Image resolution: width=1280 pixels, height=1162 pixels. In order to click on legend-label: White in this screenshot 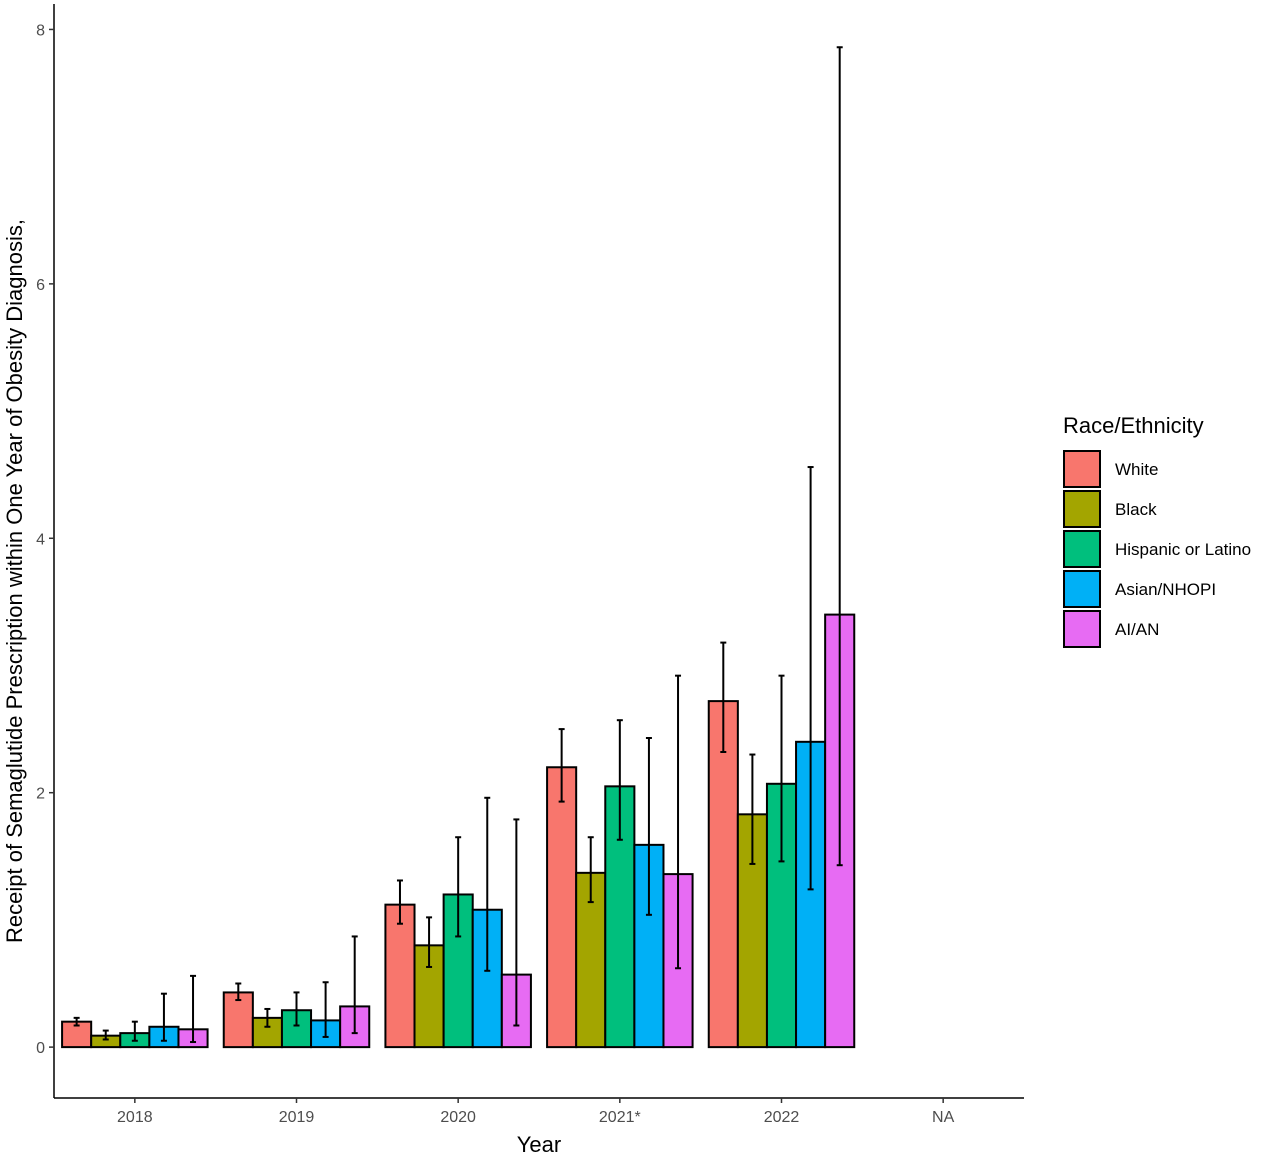, I will do `click(1136, 469)`.